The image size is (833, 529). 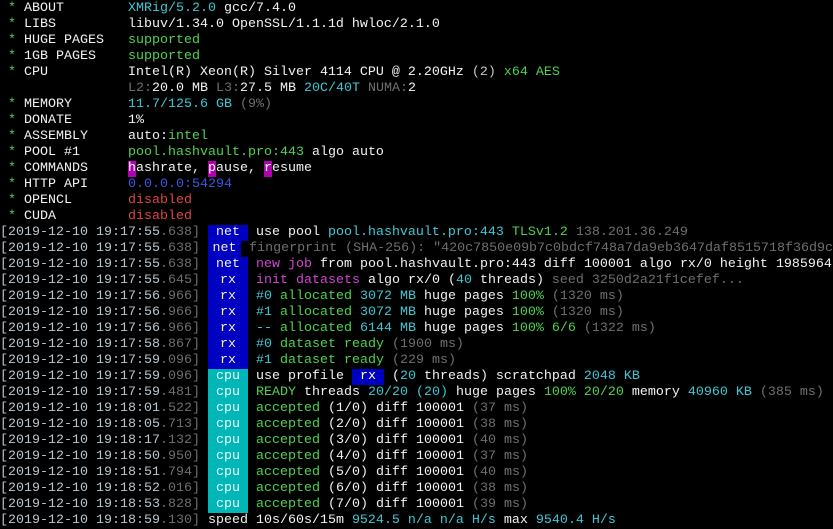 I want to click on log-text-segment: height, so click(x=743, y=264).